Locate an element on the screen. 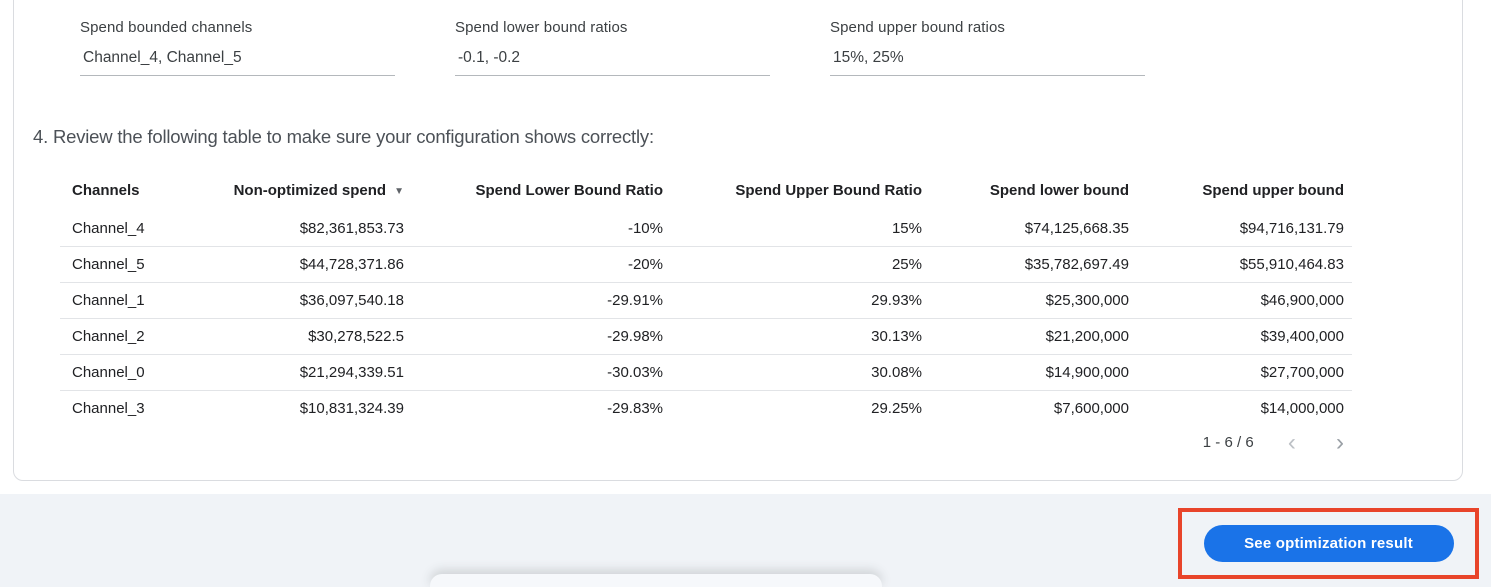  field-label: Spend bounded channels is located at coordinates (166, 27).